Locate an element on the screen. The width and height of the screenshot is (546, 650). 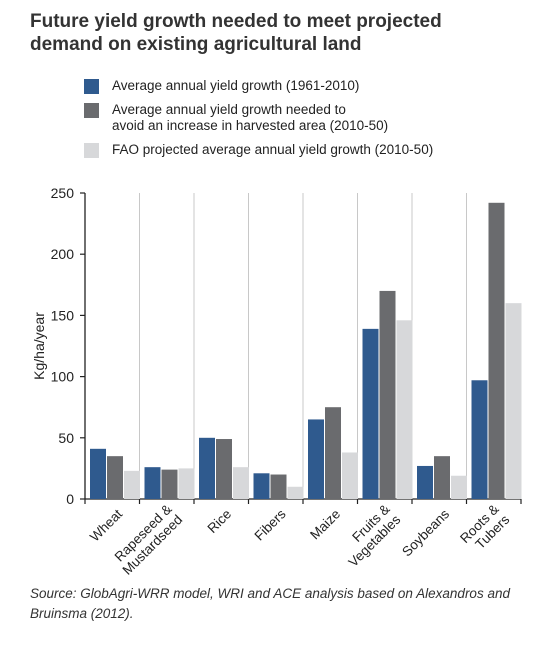
legend-swatch-historical is located at coordinates (91, 86).